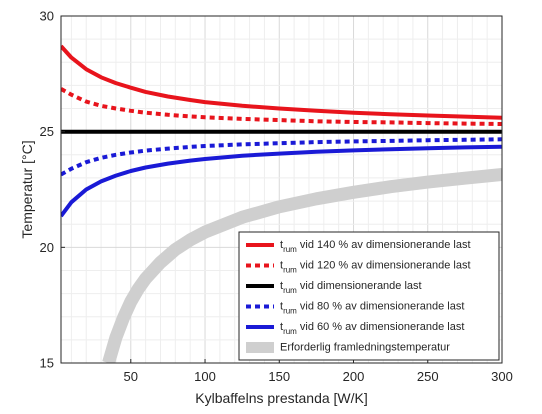 The height and width of the screenshot is (414, 542). I want to click on x-tick-label: 250, so click(428, 376).